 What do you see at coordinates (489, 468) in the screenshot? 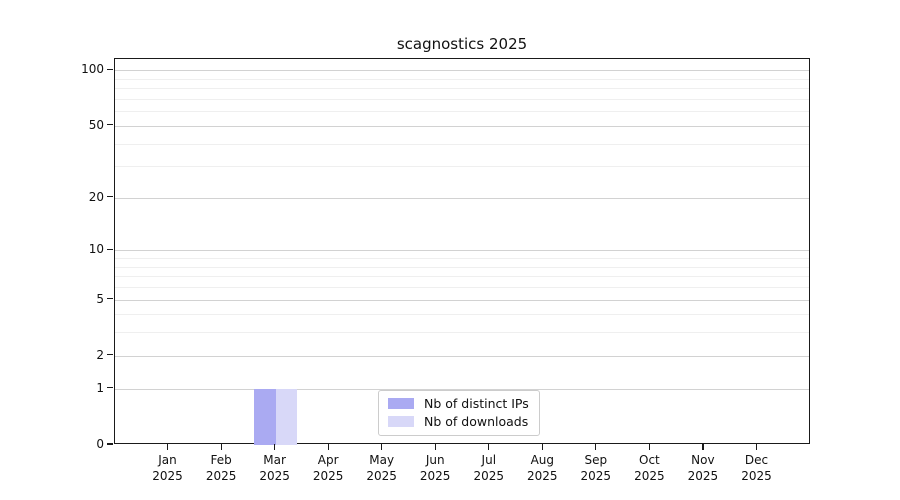
I see `x-tick-label: Jul 2025` at bounding box center [489, 468].